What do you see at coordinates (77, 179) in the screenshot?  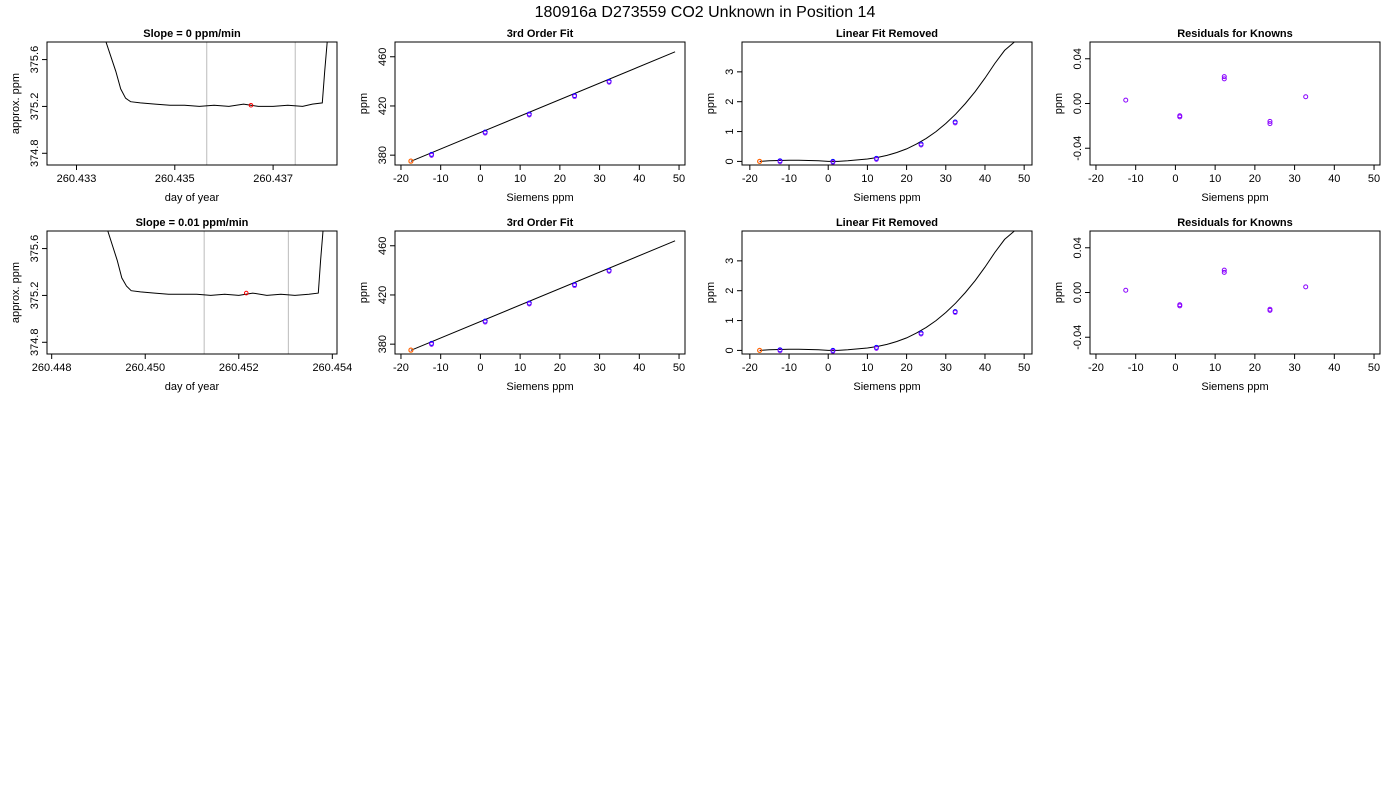 I see `x-tick-label: 260.433` at bounding box center [77, 179].